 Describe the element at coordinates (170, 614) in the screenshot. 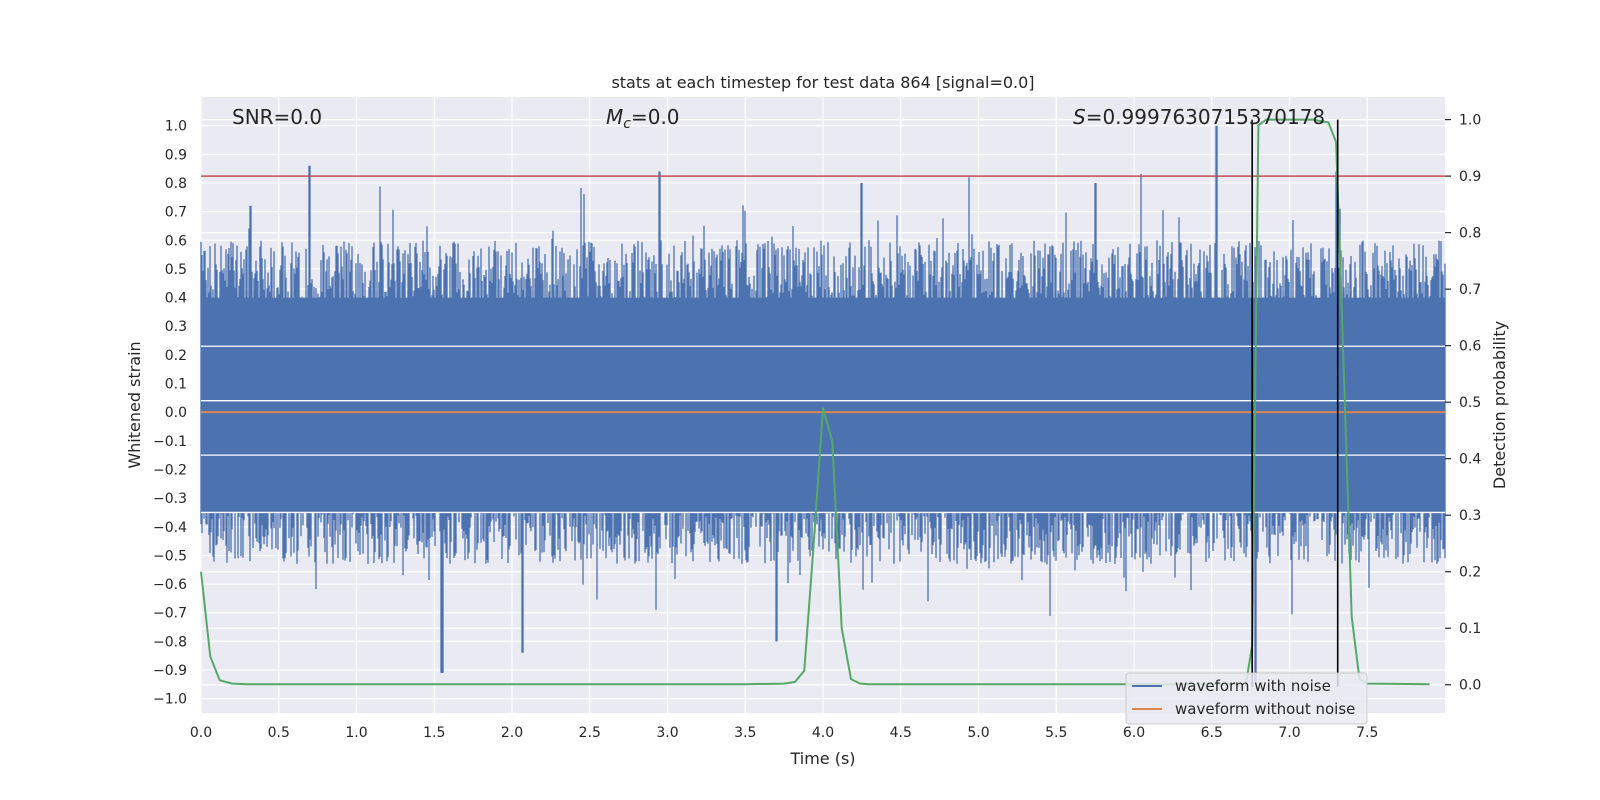

I see `y-tick-label: −0.7` at that location.